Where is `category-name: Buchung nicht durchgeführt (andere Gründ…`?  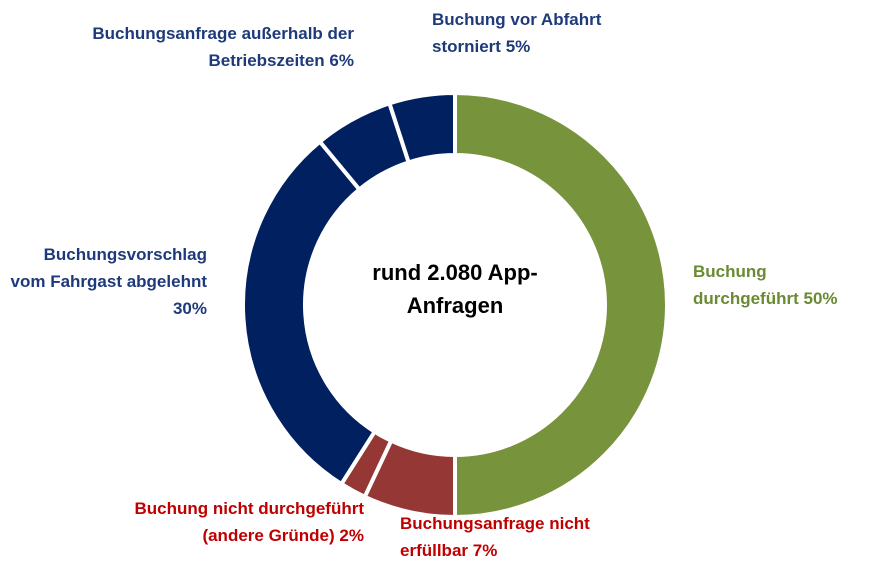
category-name: Buchung nicht durchgeführt (andere Gründ… is located at coordinates (249, 522).